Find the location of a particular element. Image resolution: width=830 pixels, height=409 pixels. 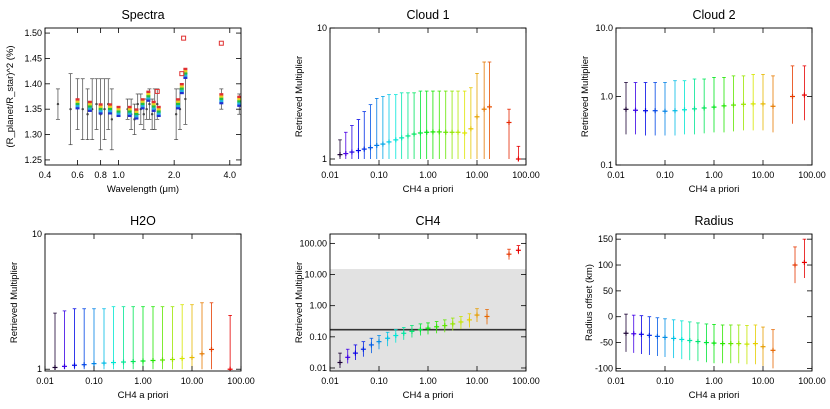

ch4-xlabel: CH4 a priori is located at coordinates (428, 395).